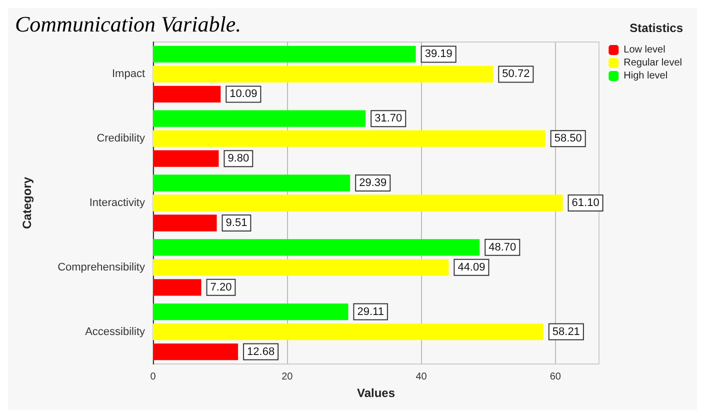  Describe the element at coordinates (237, 223) in the screenshot. I see `data-label: 9.51` at that location.